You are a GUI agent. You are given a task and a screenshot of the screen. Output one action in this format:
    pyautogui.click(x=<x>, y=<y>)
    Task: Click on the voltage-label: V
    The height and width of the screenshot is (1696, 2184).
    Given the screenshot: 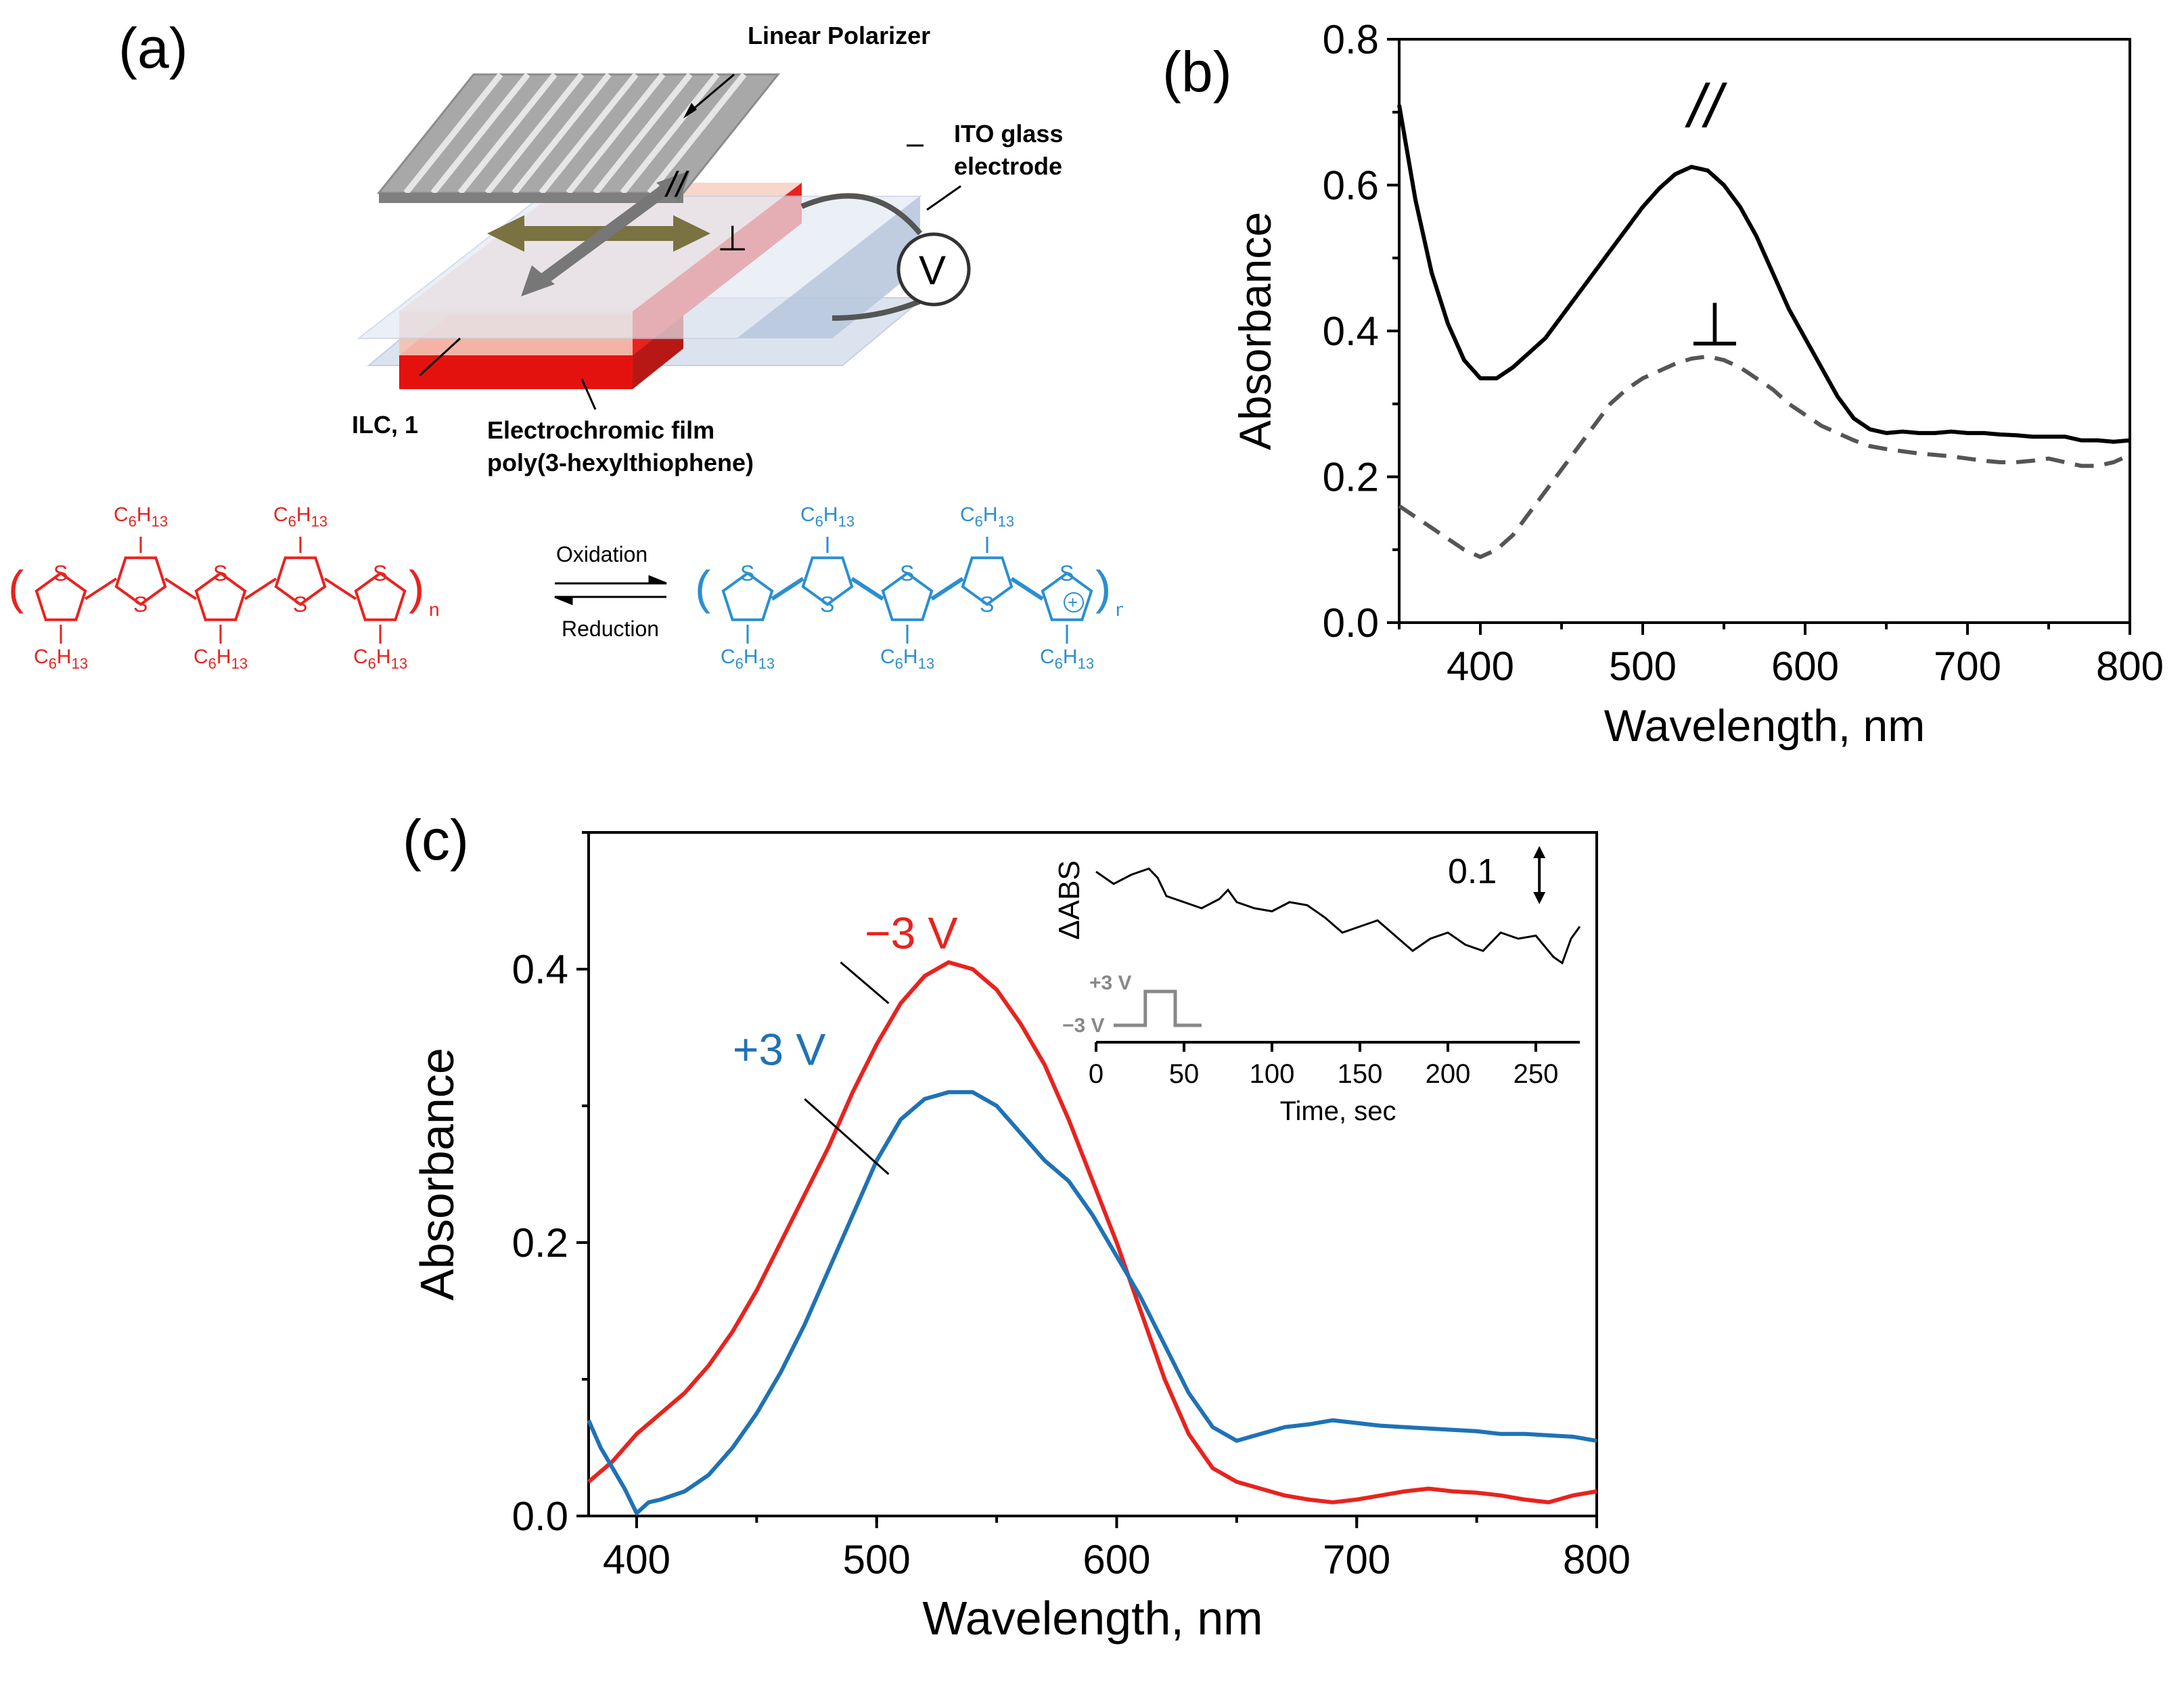 What is the action you would take?
    pyautogui.click(x=932, y=270)
    